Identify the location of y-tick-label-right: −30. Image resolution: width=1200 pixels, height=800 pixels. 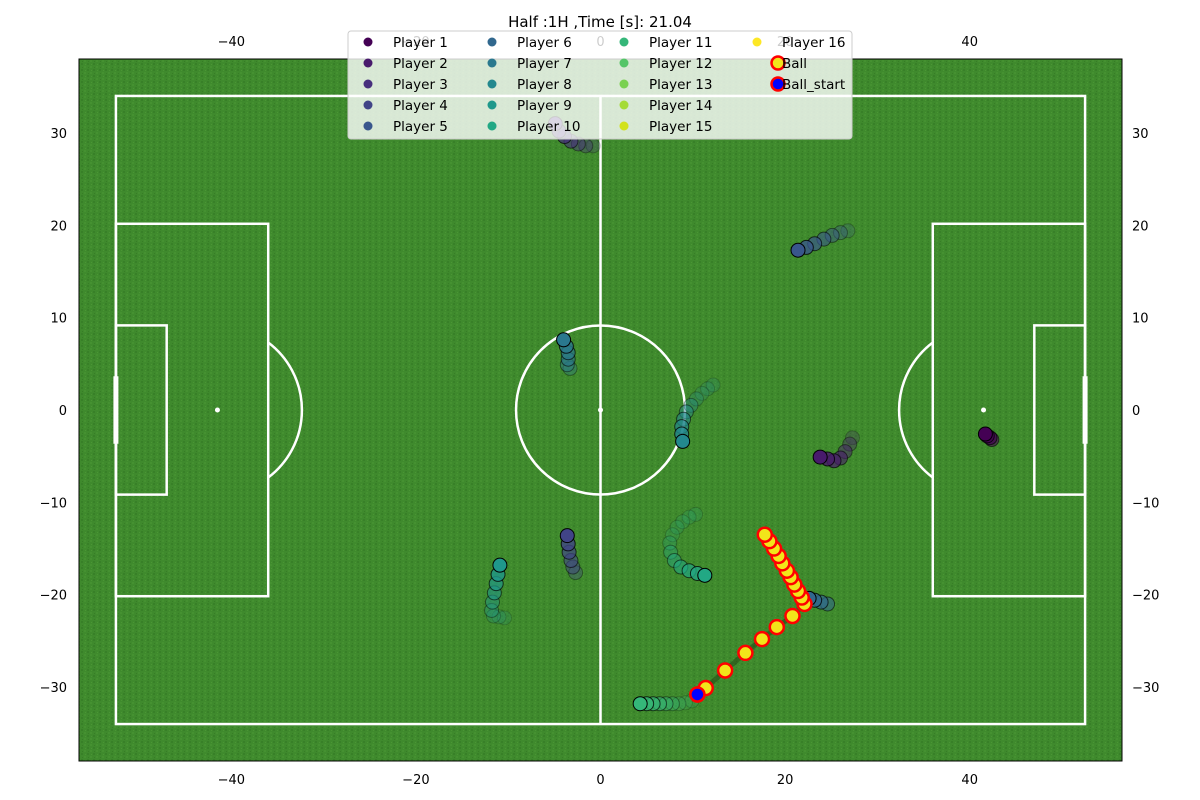
(1145, 688).